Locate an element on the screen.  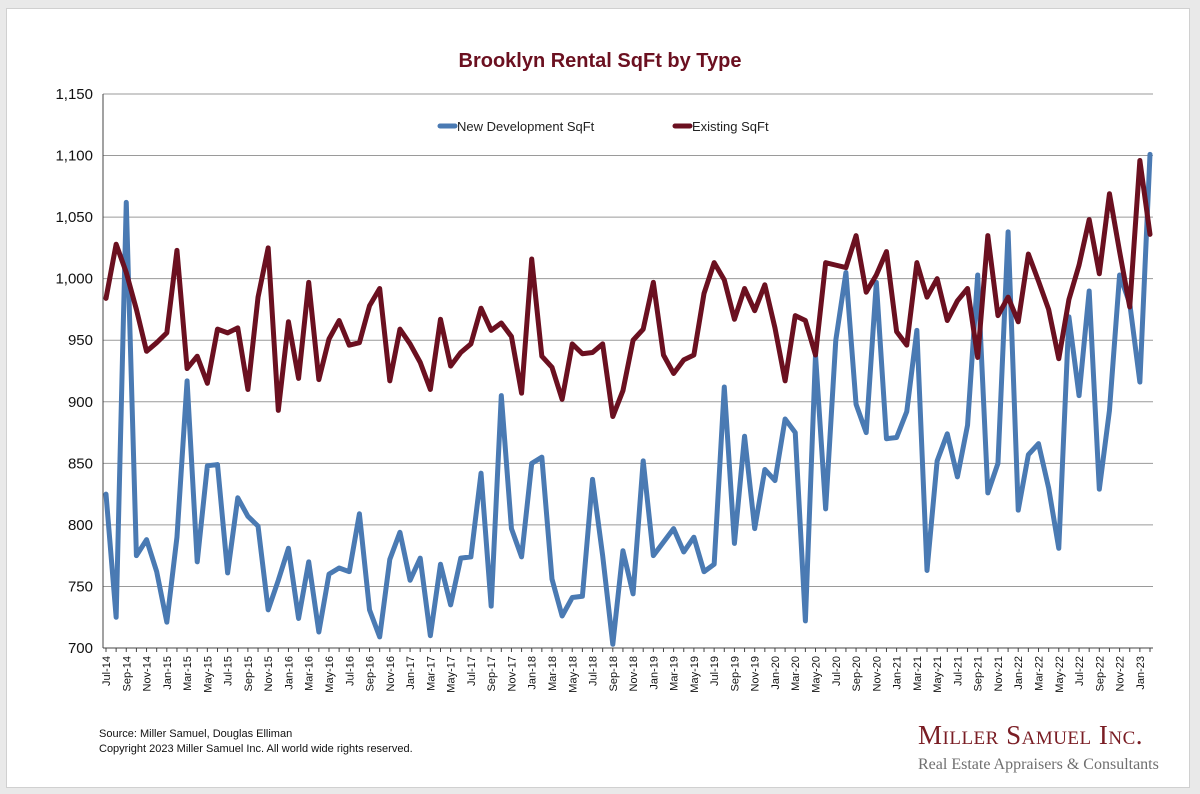
x-tick-label: Mar-17 is located at coordinates (431, 673).